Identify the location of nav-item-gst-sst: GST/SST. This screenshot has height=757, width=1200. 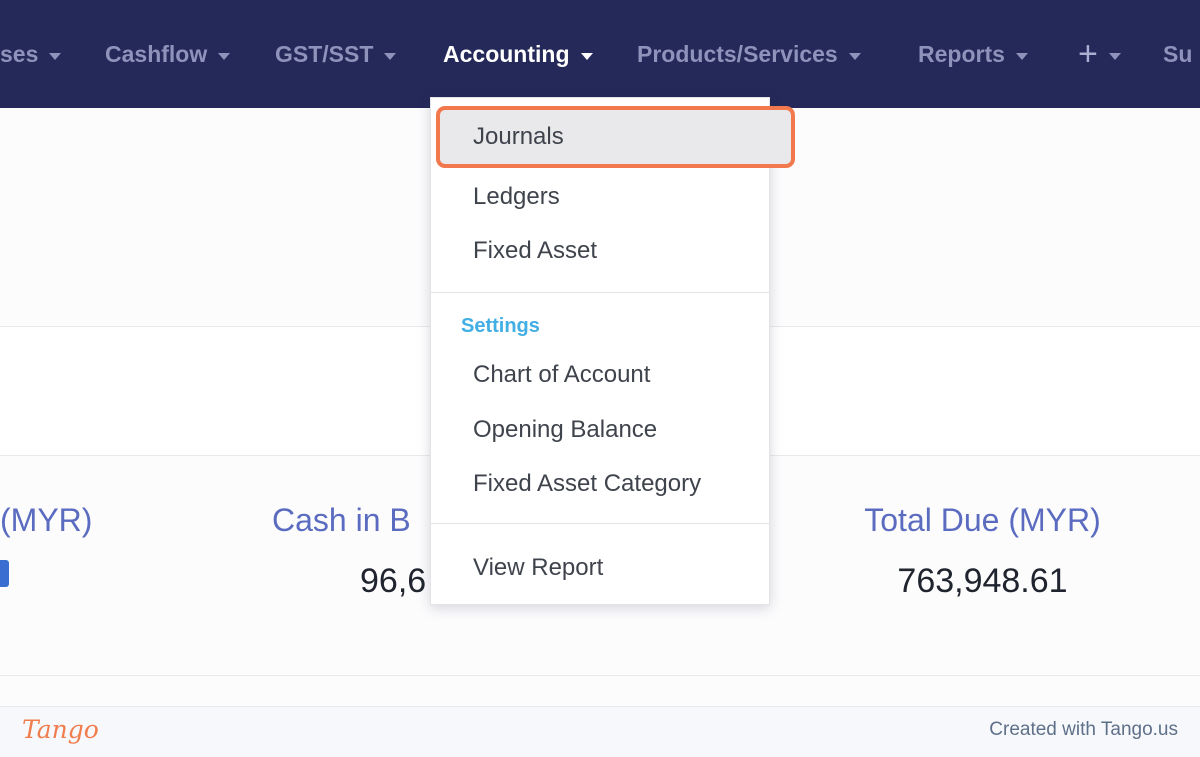
(336, 54).